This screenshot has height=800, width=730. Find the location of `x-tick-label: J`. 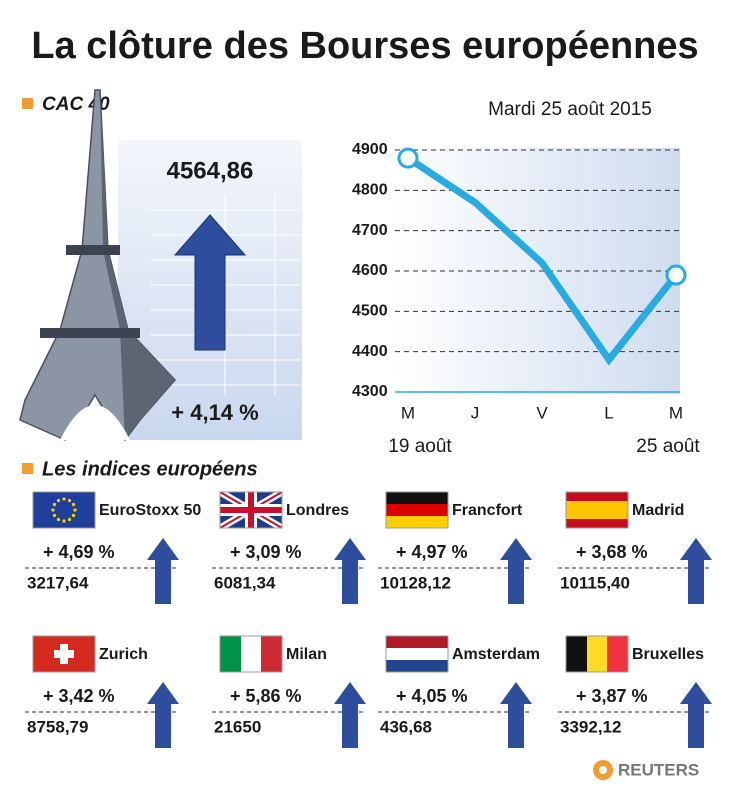

x-tick-label: J is located at coordinates (475, 412).